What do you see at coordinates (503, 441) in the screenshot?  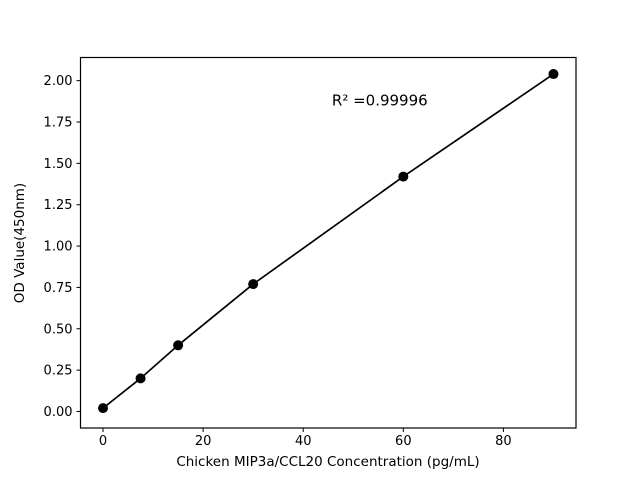 I see `x-tick-label: 80` at bounding box center [503, 441].